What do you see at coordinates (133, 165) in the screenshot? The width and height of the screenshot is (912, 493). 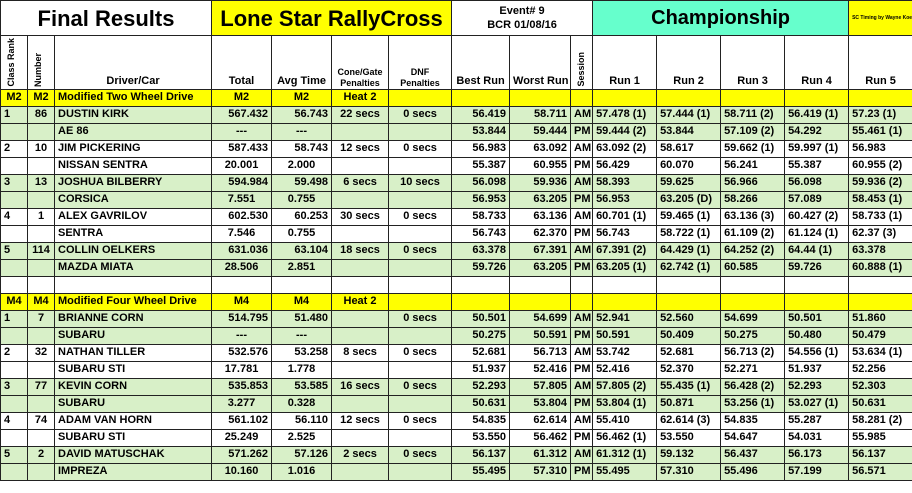 I see `car-name: NISSAN SENTRA` at bounding box center [133, 165].